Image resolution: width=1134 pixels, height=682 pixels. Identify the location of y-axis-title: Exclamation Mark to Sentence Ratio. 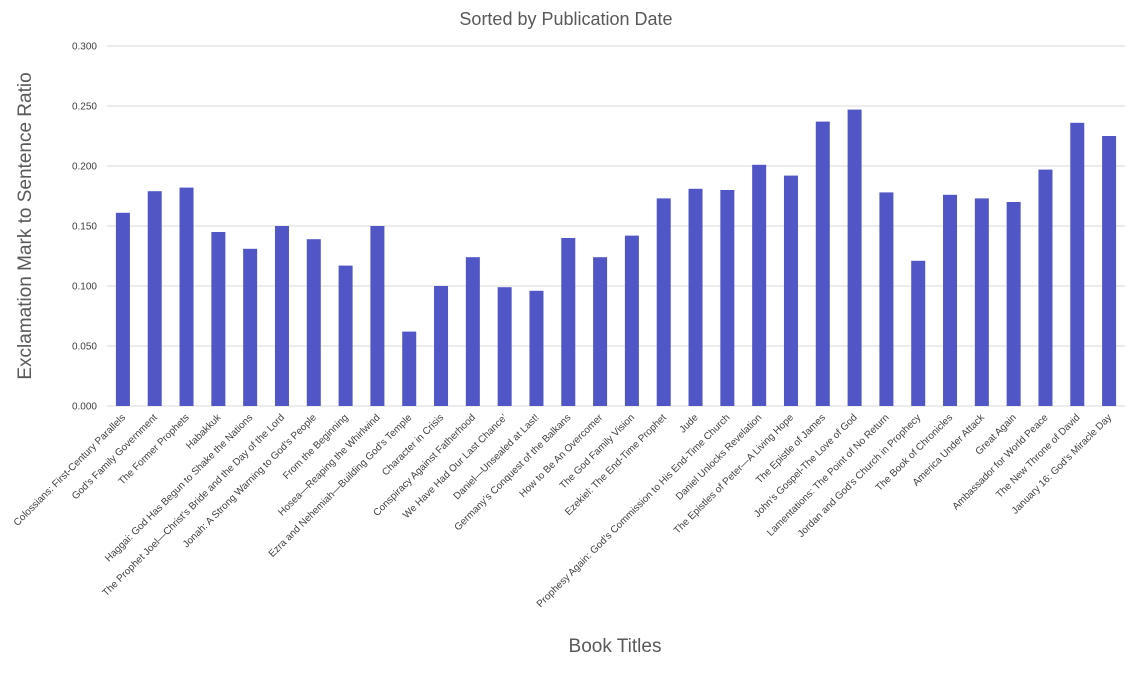
(25, 225).